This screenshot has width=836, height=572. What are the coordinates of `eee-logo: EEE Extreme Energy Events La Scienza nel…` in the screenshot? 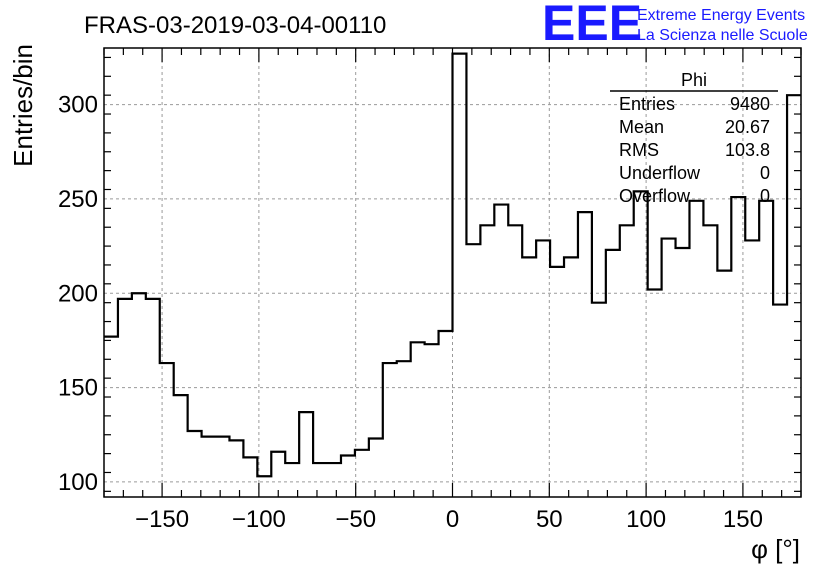 It's located at (675, 25).